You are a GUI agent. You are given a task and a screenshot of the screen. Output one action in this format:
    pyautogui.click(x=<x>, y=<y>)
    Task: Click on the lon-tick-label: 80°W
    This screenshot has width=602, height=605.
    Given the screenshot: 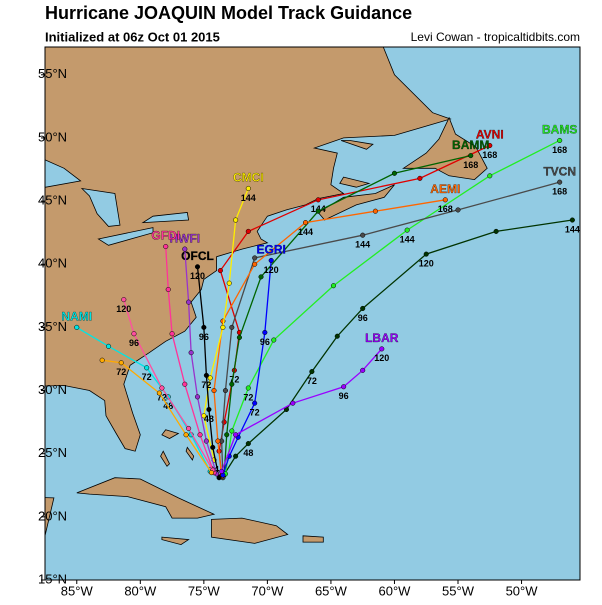 What is the action you would take?
    pyautogui.click(x=140, y=590)
    